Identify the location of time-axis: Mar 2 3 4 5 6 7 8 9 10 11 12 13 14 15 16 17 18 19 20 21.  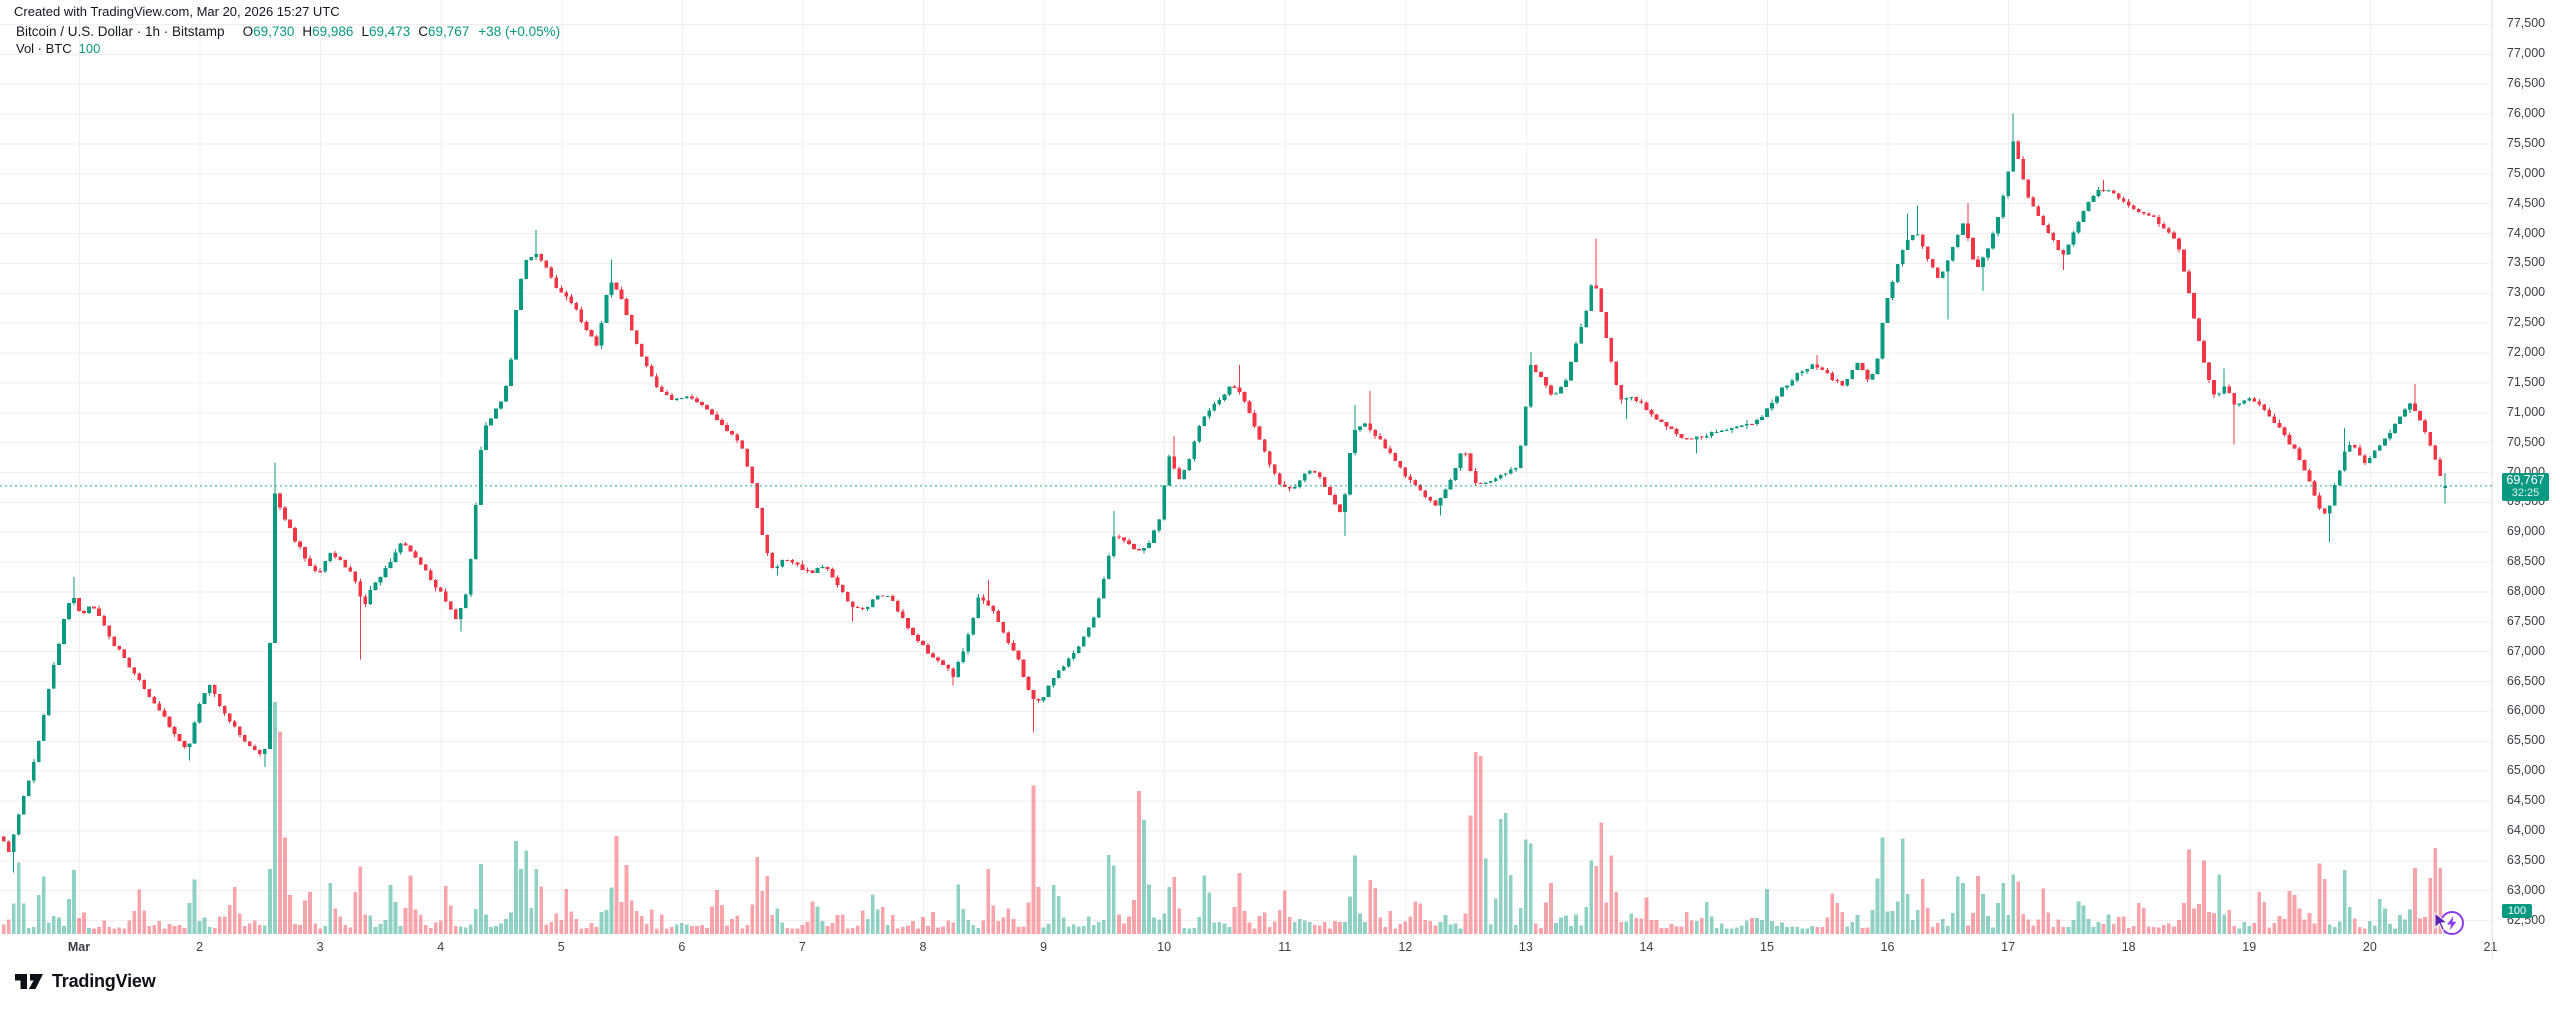
(1248, 946).